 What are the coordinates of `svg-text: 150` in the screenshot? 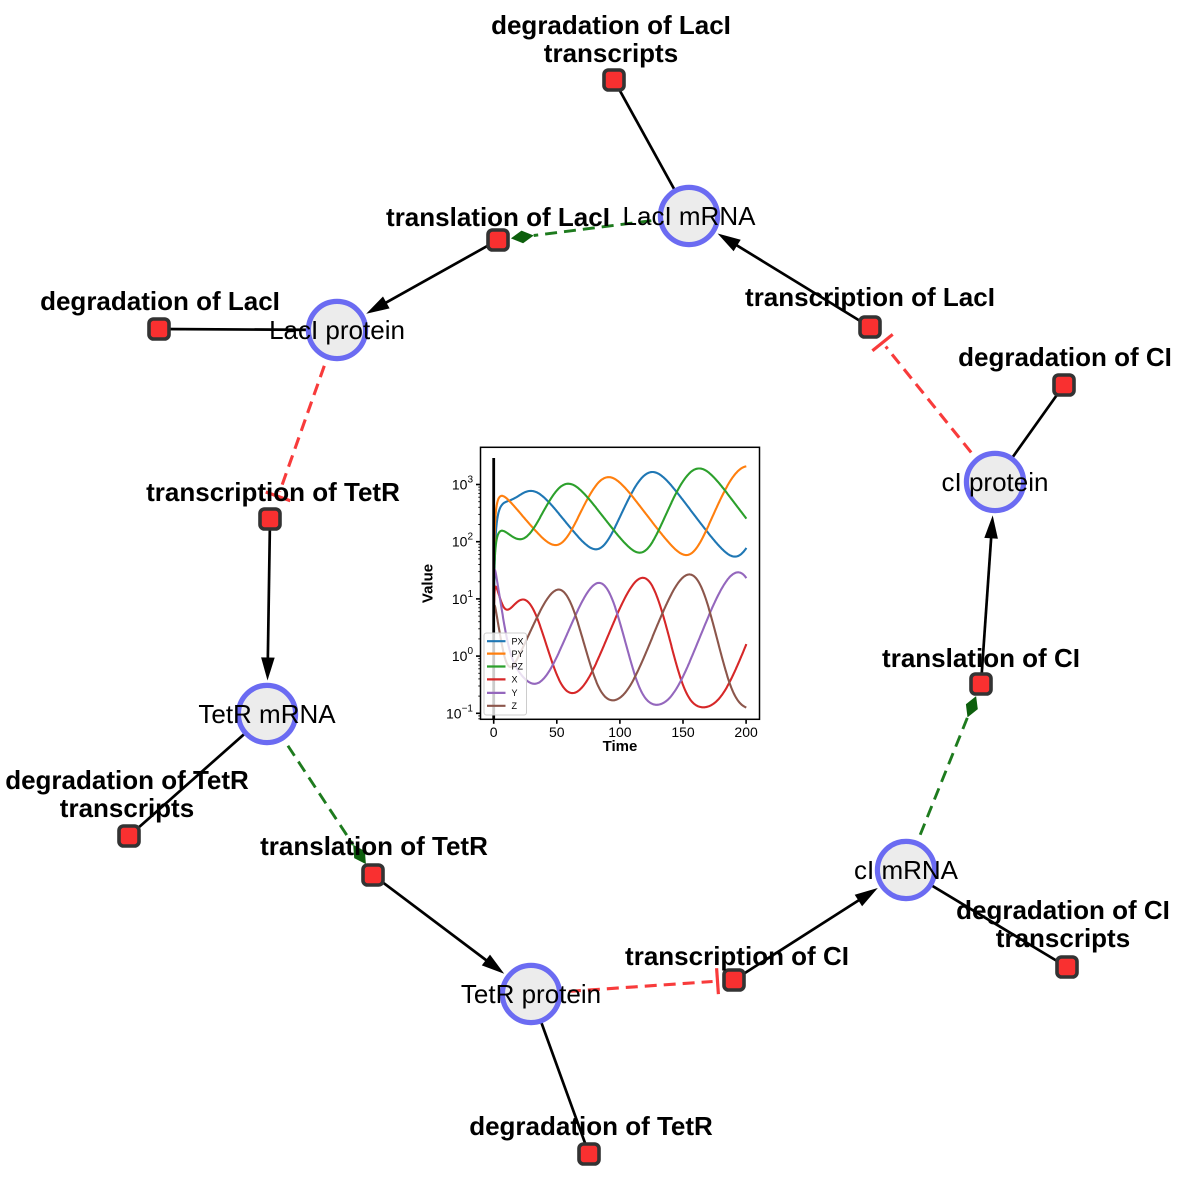 It's located at (683, 732).